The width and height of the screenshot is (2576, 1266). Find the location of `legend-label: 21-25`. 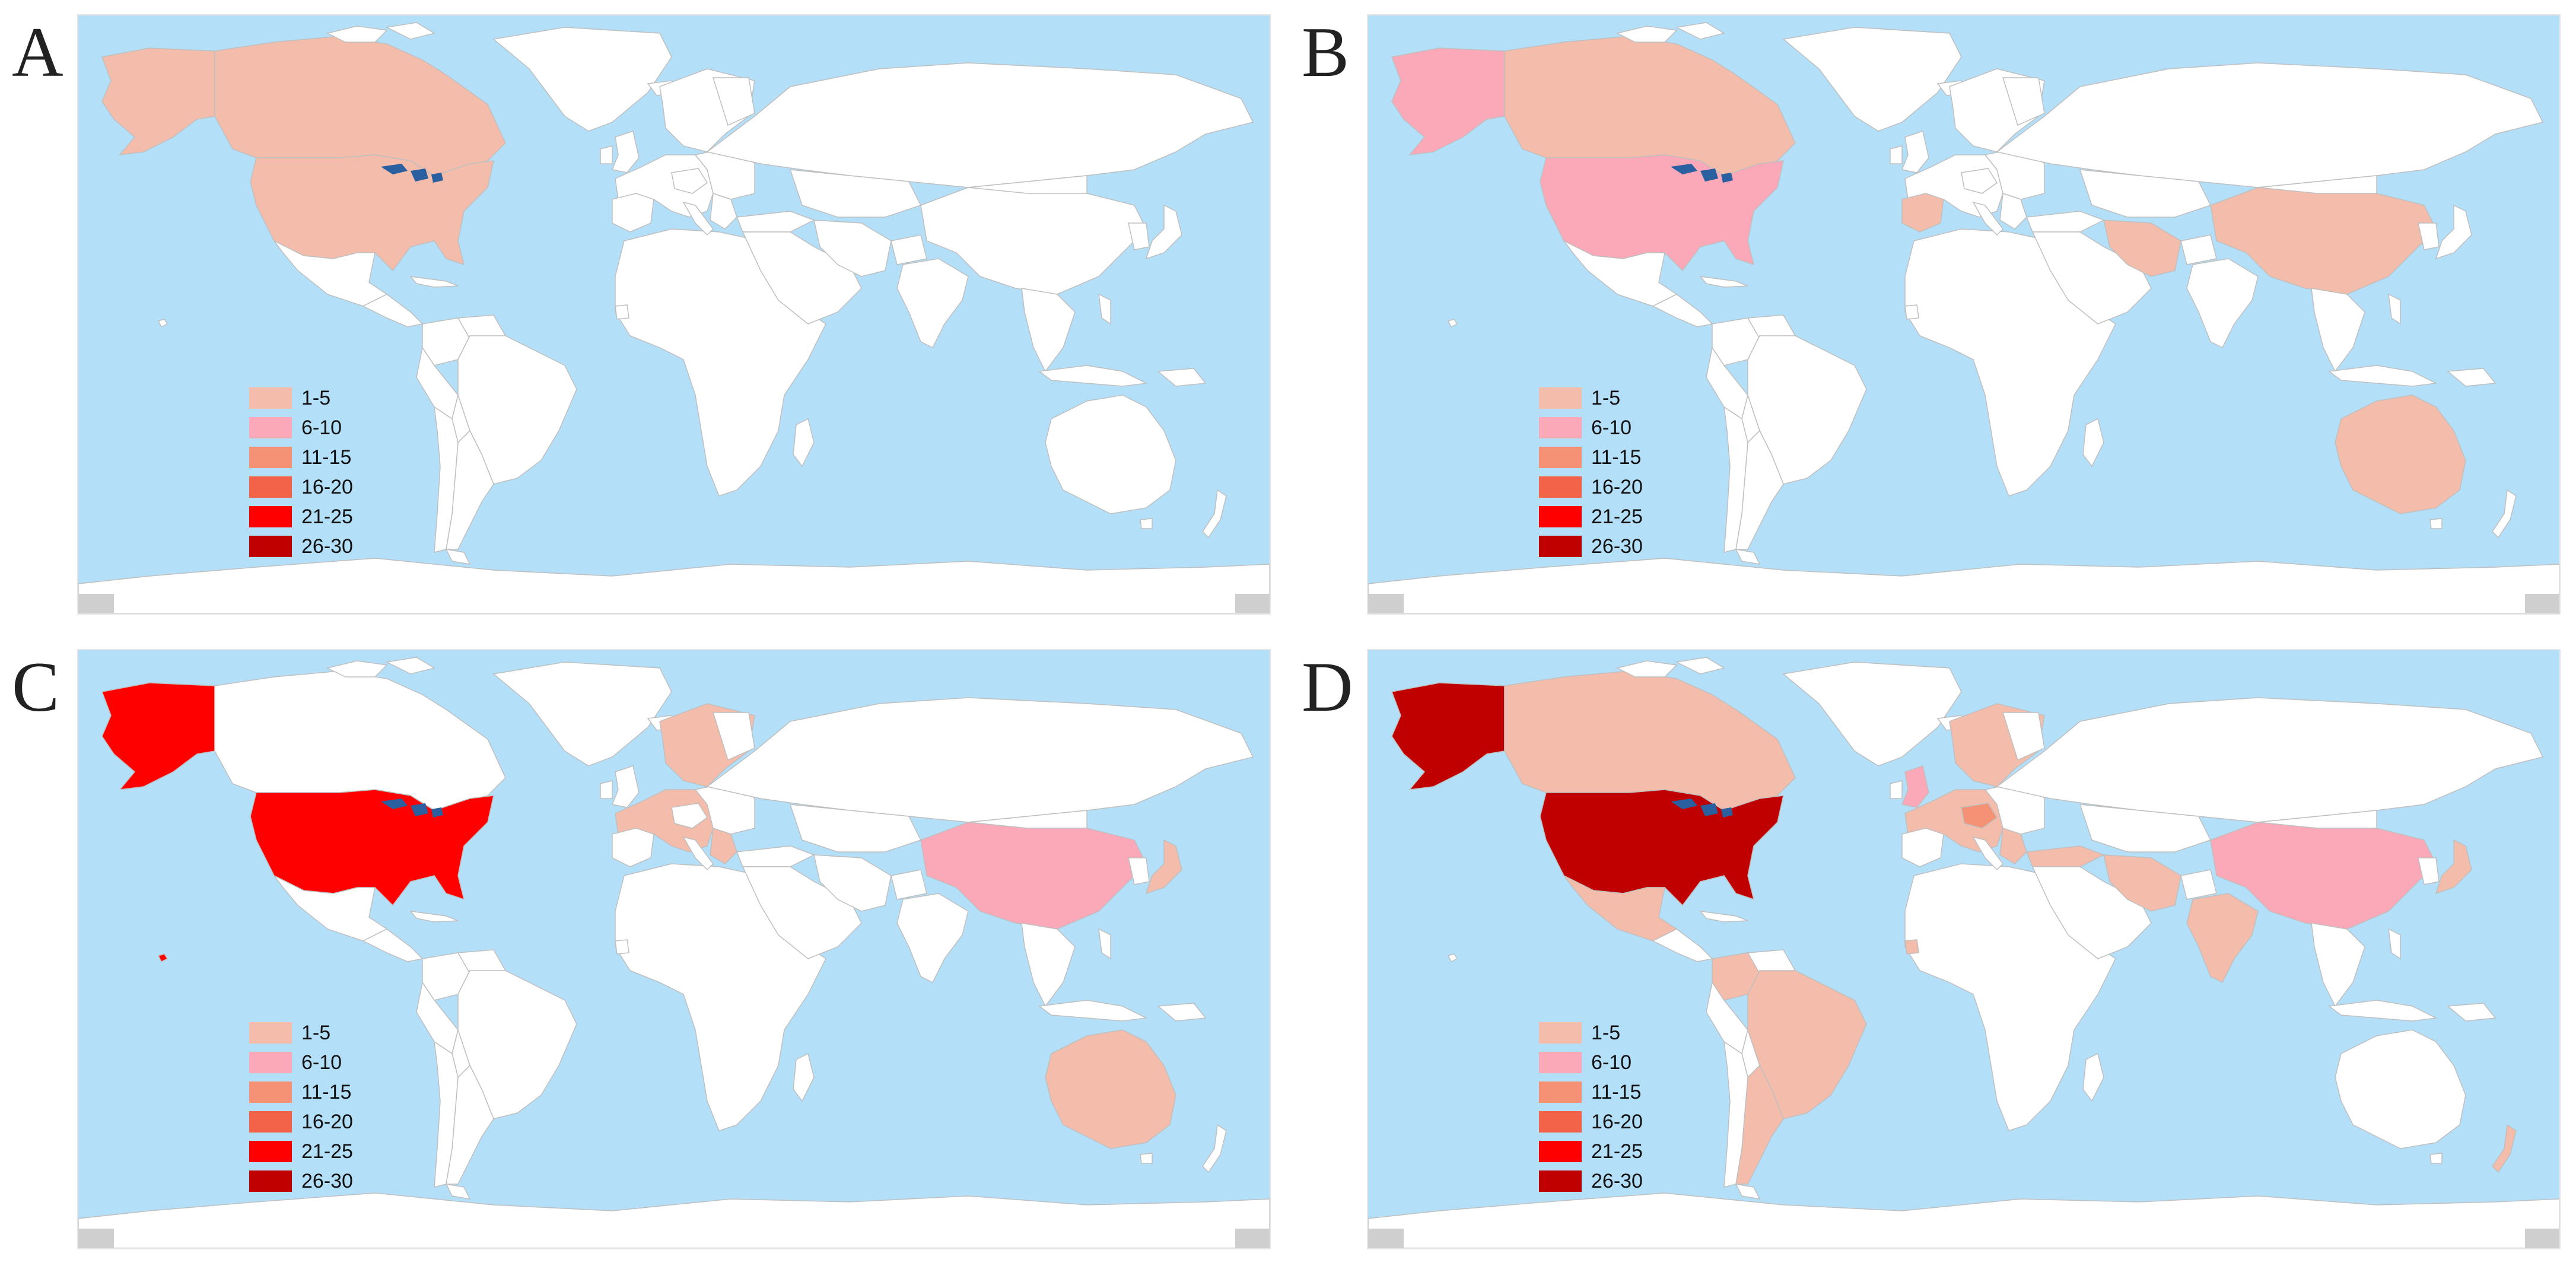

legend-label: 21-25 is located at coordinates (327, 1152).